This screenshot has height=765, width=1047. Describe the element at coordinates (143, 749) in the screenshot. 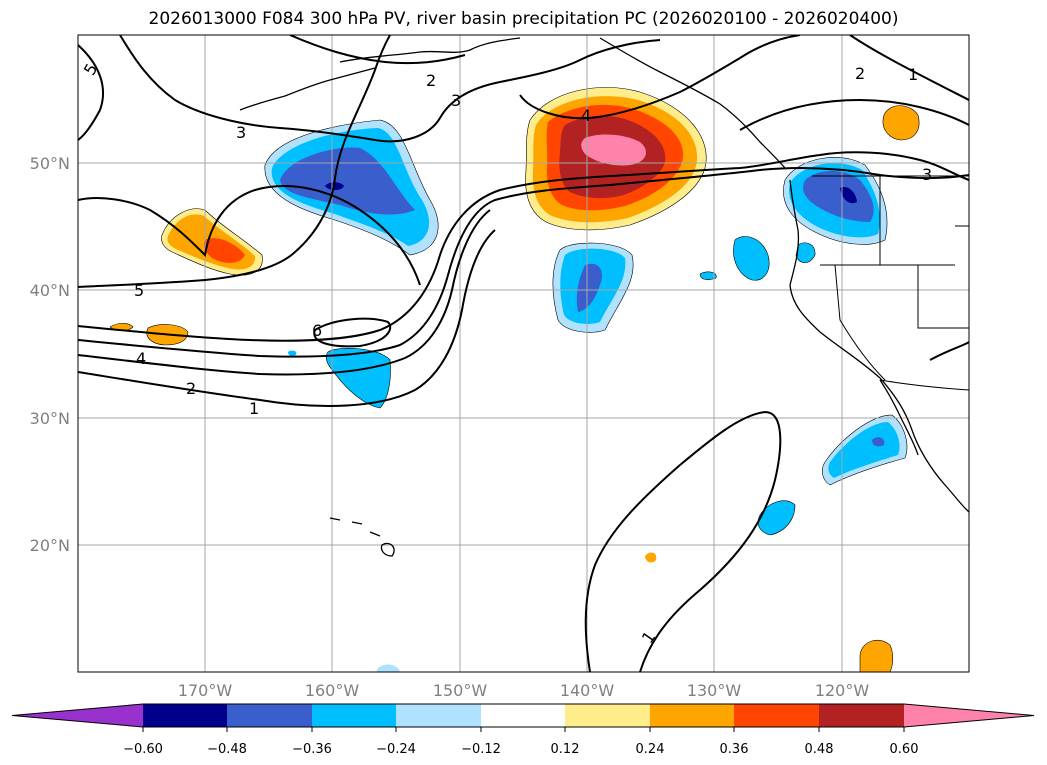

I see `colorbar-tick-label: −0.60` at that location.